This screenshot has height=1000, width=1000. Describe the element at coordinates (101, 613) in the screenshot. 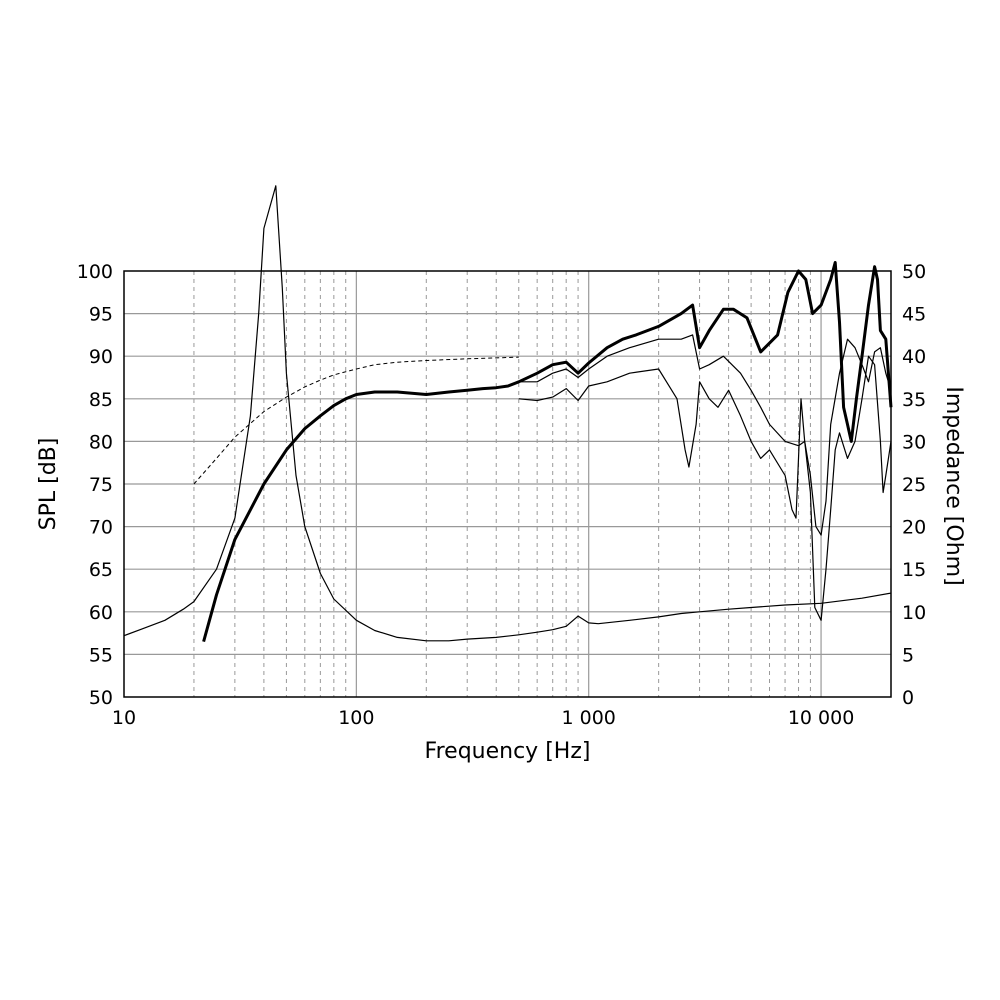

I see `y-tick-label: 60` at that location.